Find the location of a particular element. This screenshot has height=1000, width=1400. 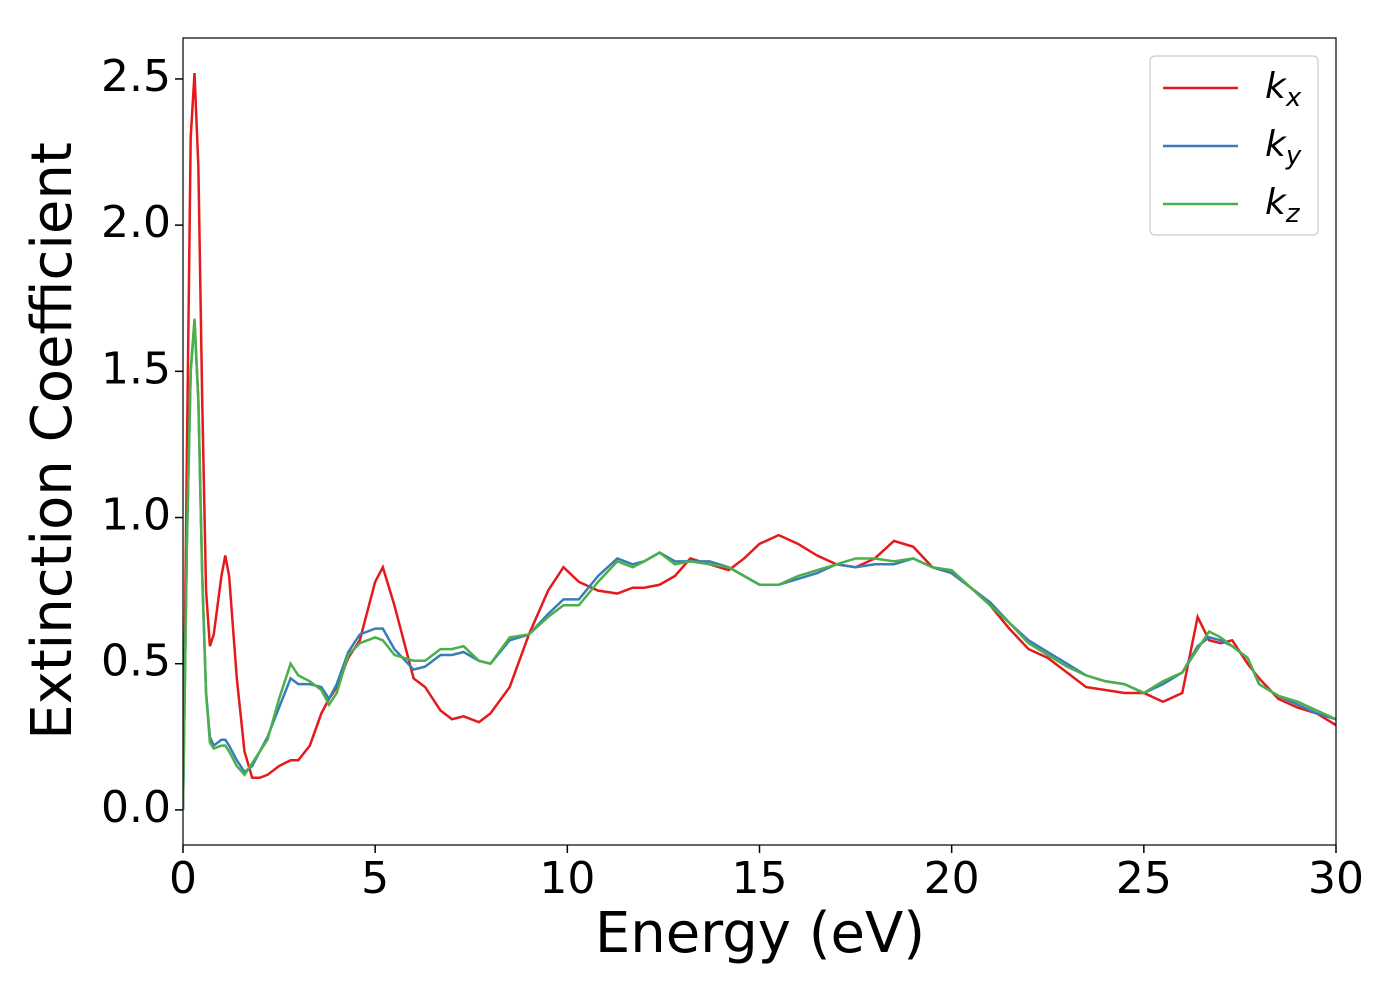

x-tick-label: 5 is located at coordinates (375, 878).